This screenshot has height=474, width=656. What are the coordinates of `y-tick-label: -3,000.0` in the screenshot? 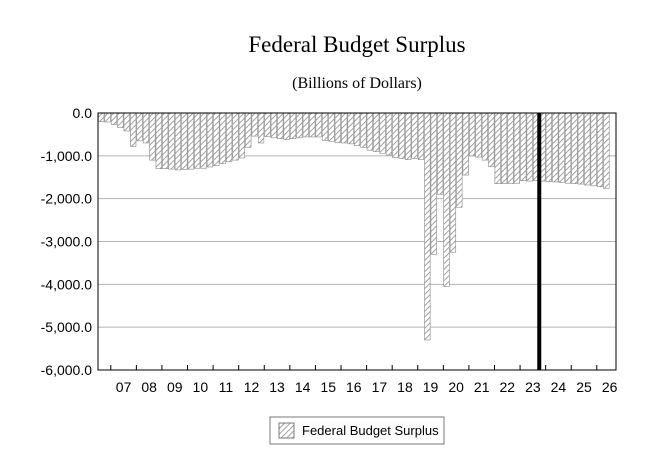 It's located at (67, 242).